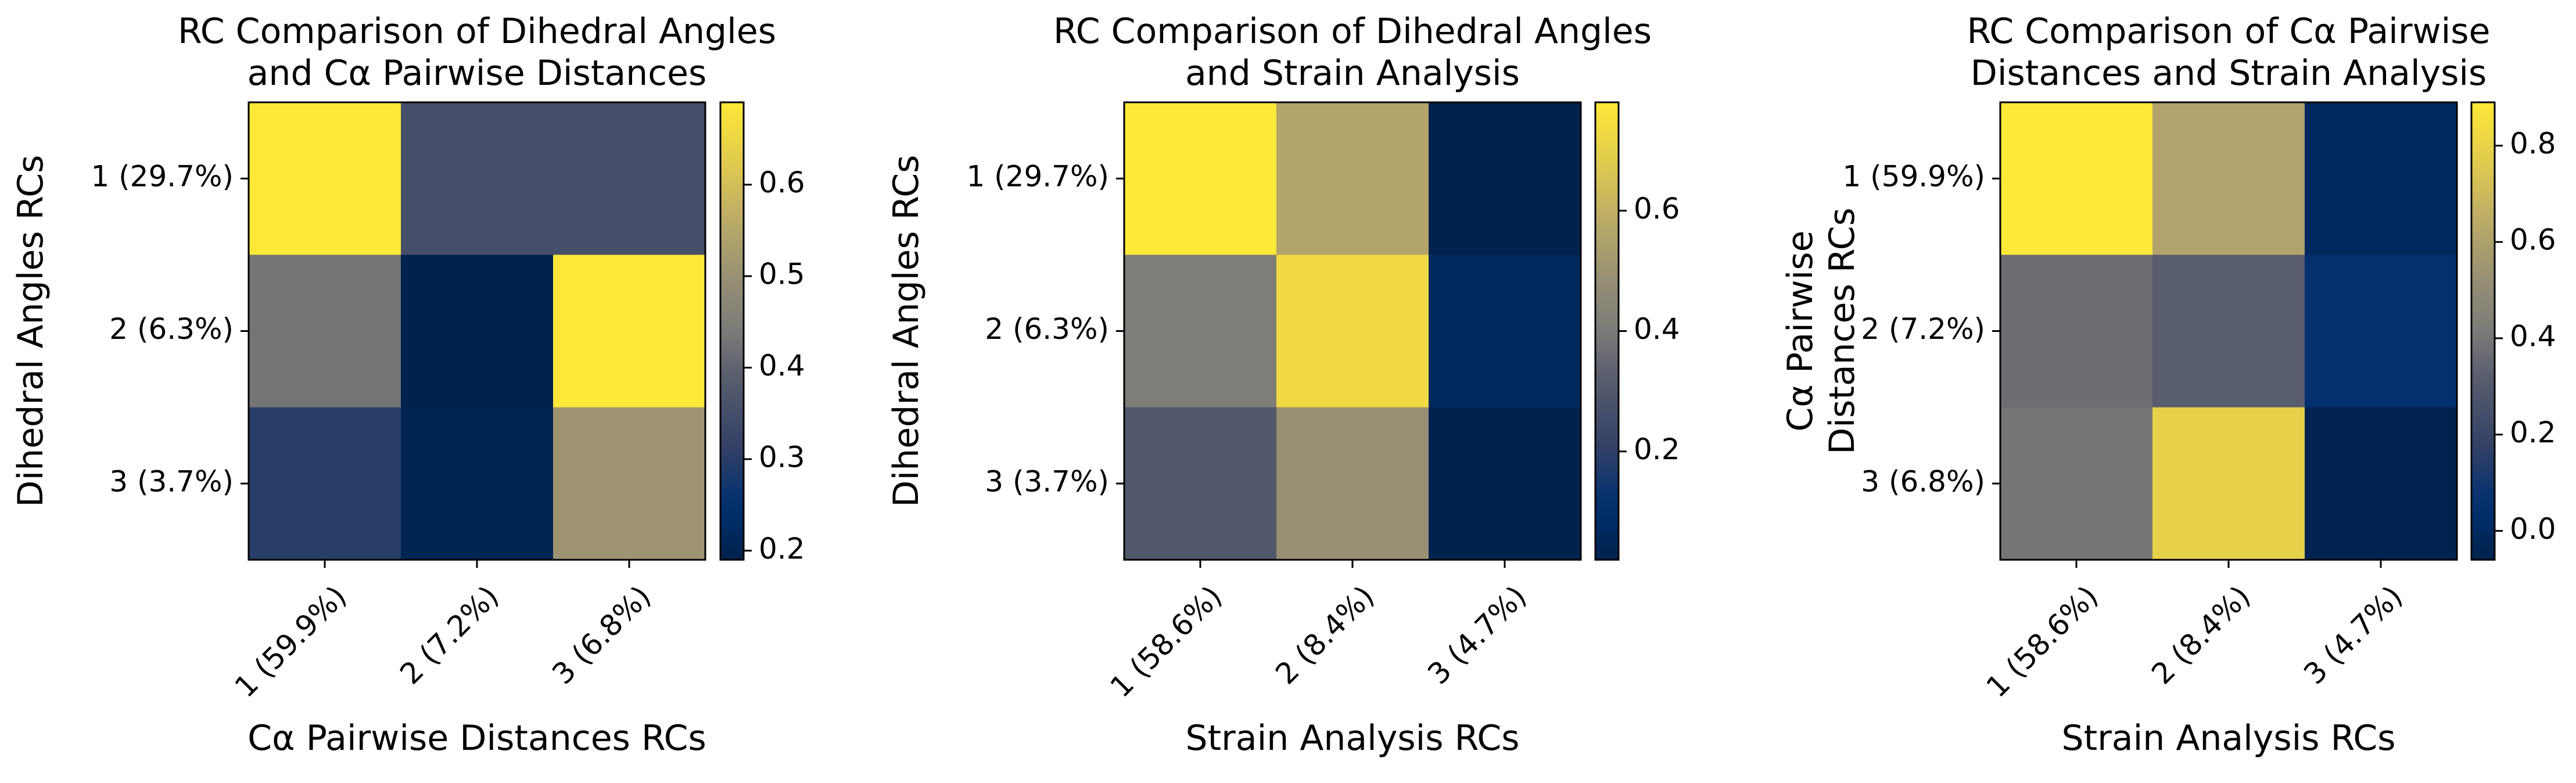 The width and height of the screenshot is (2576, 783). Describe the element at coordinates (1047, 481) in the screenshot. I see `panel2-ytick-label-3: 3 (3.7%)` at that location.